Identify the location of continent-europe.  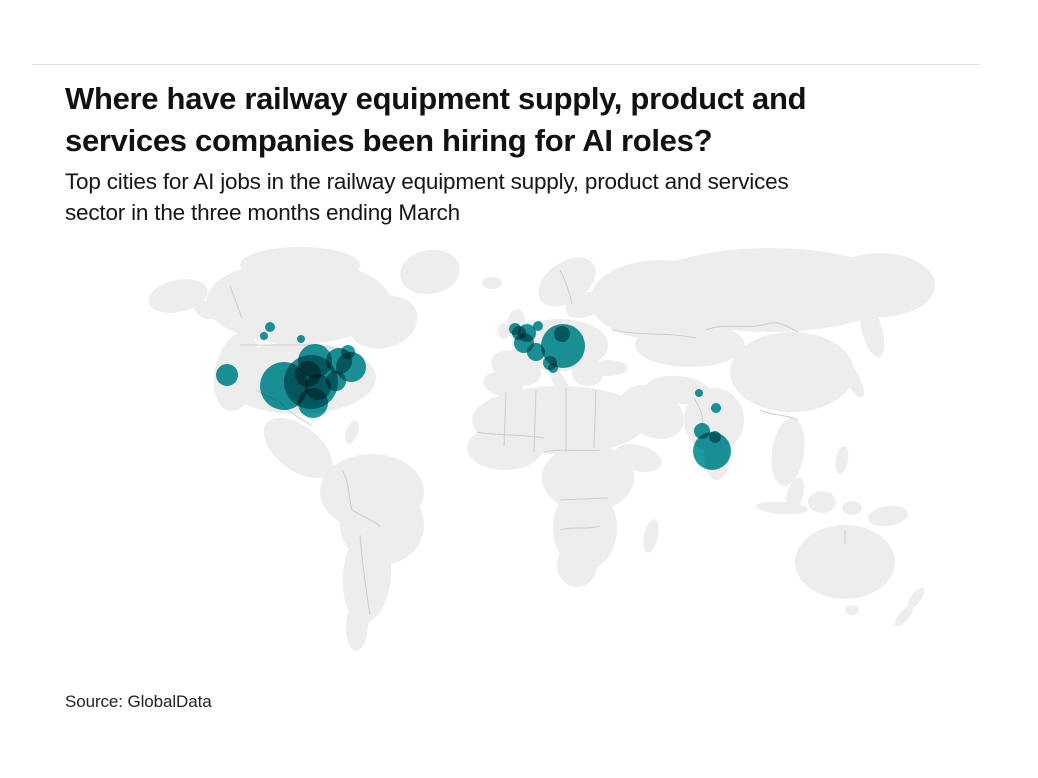
(545, 327).